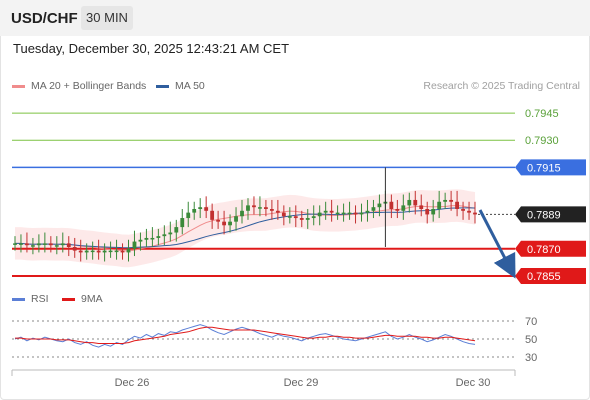  What do you see at coordinates (92, 299) in the screenshot?
I see `legend-9ma-label: 9MA` at bounding box center [92, 299].